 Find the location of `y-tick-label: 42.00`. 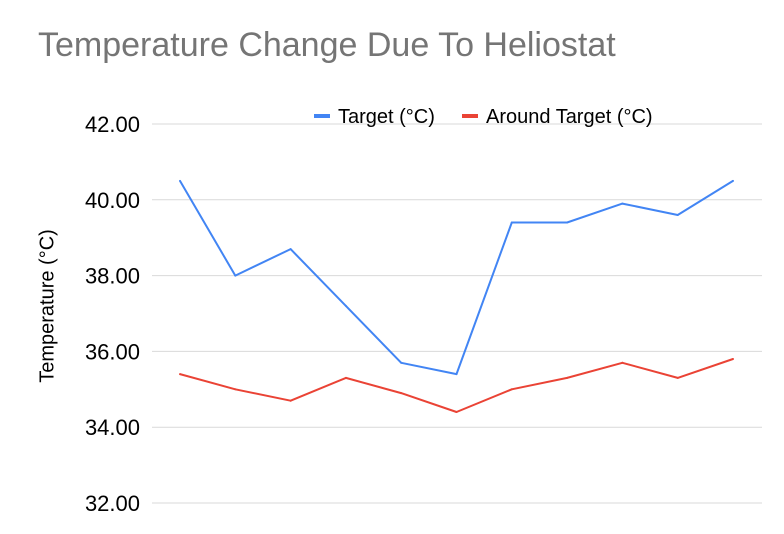

y-tick-label: 42.00 is located at coordinates (112, 124).